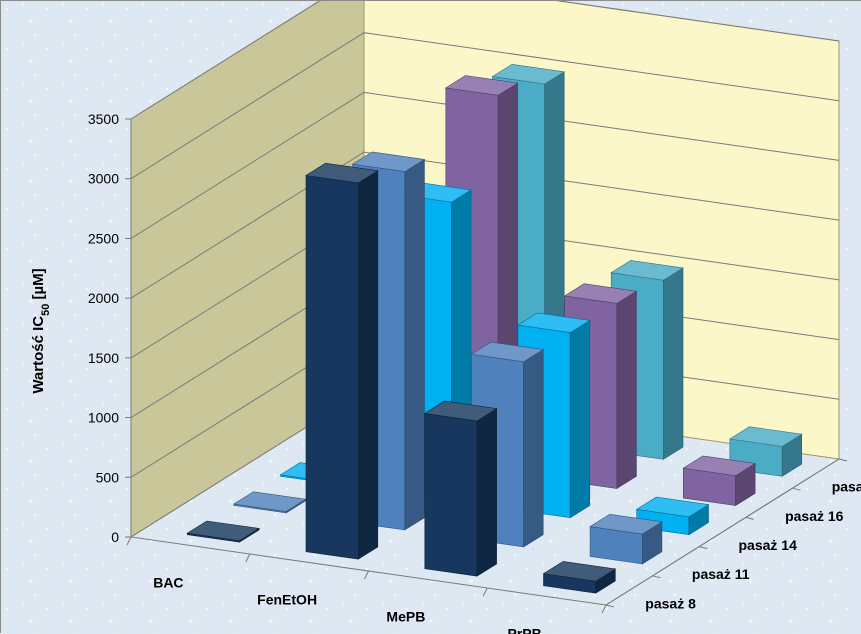 The height and width of the screenshot is (634, 861). What do you see at coordinates (814, 516) in the screenshot?
I see `series-label: pasaż 16` at bounding box center [814, 516].